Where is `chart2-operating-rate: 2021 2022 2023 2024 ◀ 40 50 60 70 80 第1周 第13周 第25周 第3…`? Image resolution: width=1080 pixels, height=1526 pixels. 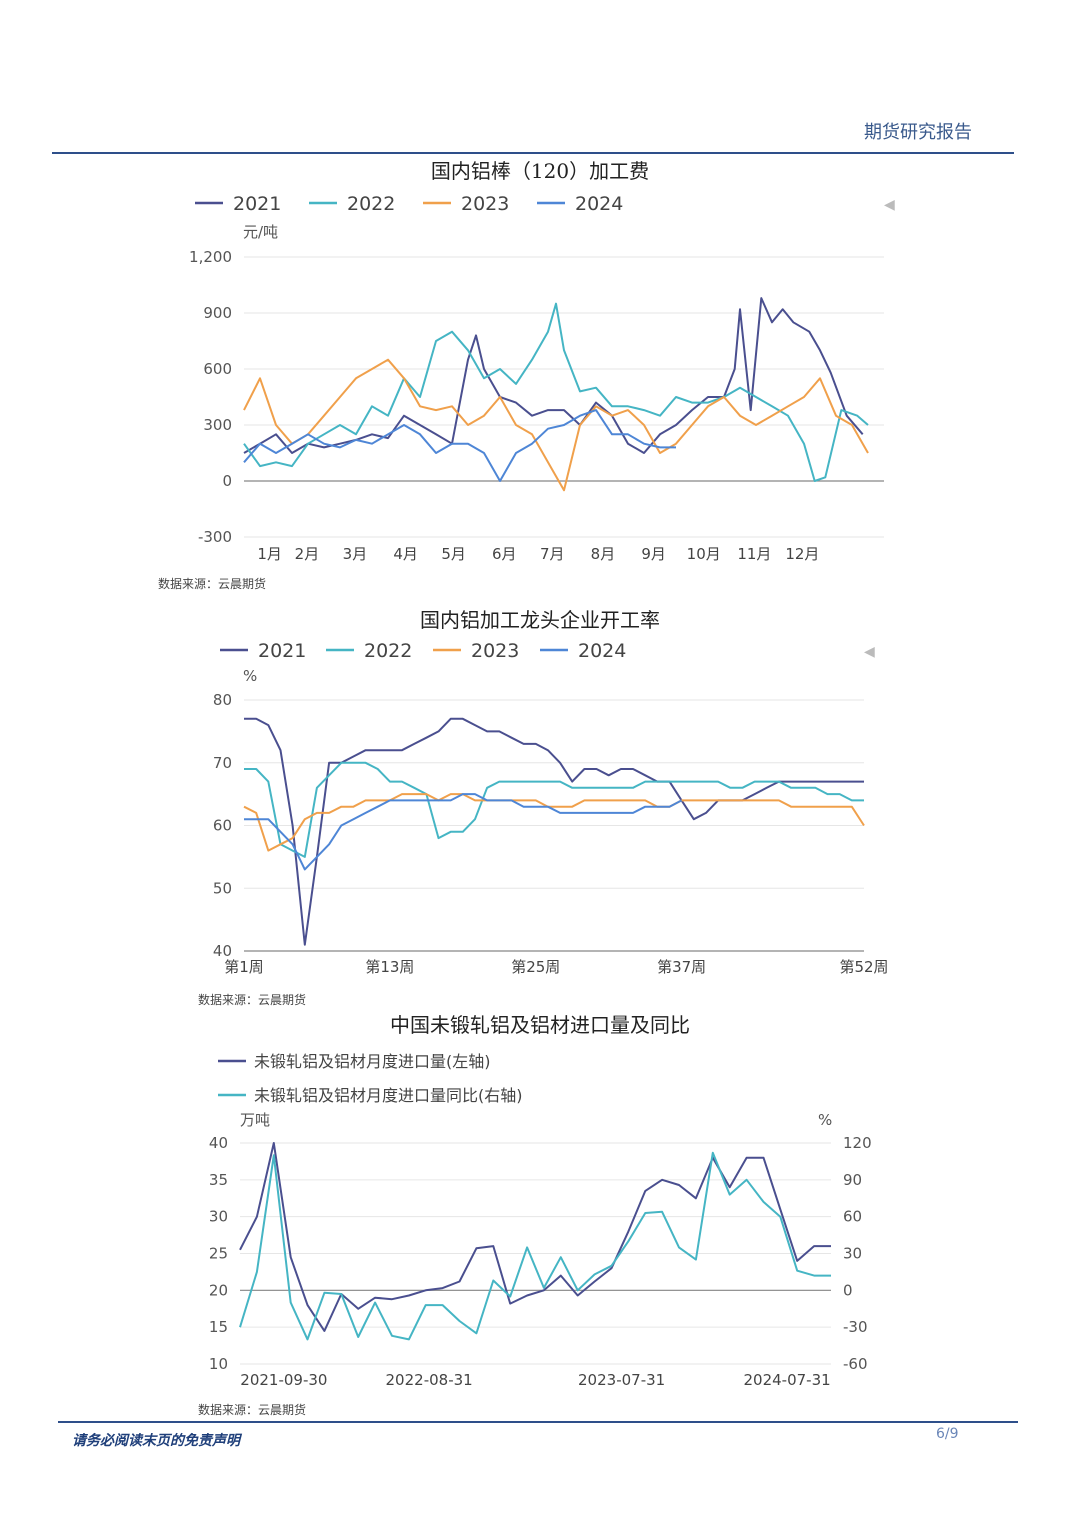 chart2-operating-rate: 2021 2022 2023 2024 ◀ 40 50 60 70 80 第1周 第13周 第25周 第3… is located at coordinates (551, 808).